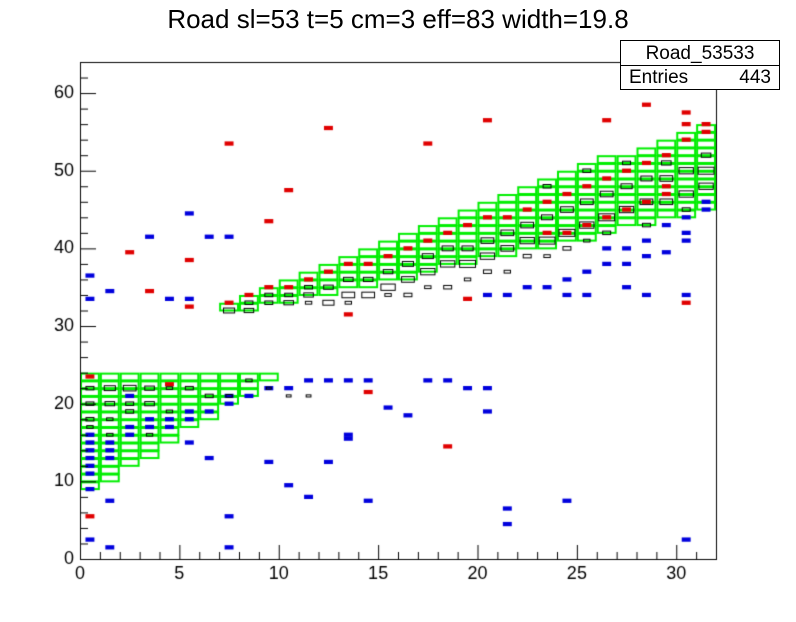 The height and width of the screenshot is (622, 796). What do you see at coordinates (398, 19) in the screenshot?
I see `chart-title: Road sl=53 t=5 cm=3 eff=83 width=19.8` at bounding box center [398, 19].